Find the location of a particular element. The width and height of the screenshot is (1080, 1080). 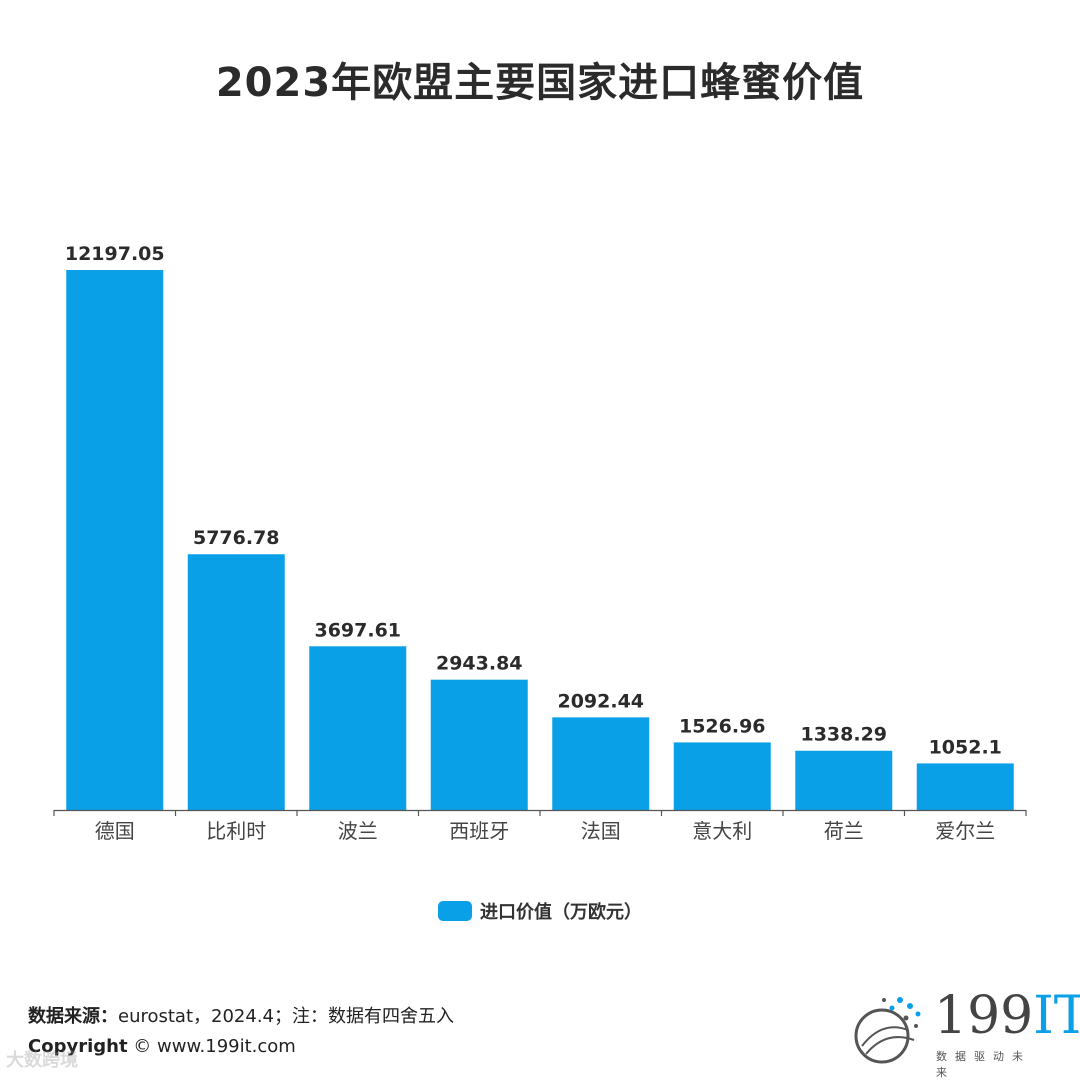

data-label-6: 1526.96 is located at coordinates (722, 726).